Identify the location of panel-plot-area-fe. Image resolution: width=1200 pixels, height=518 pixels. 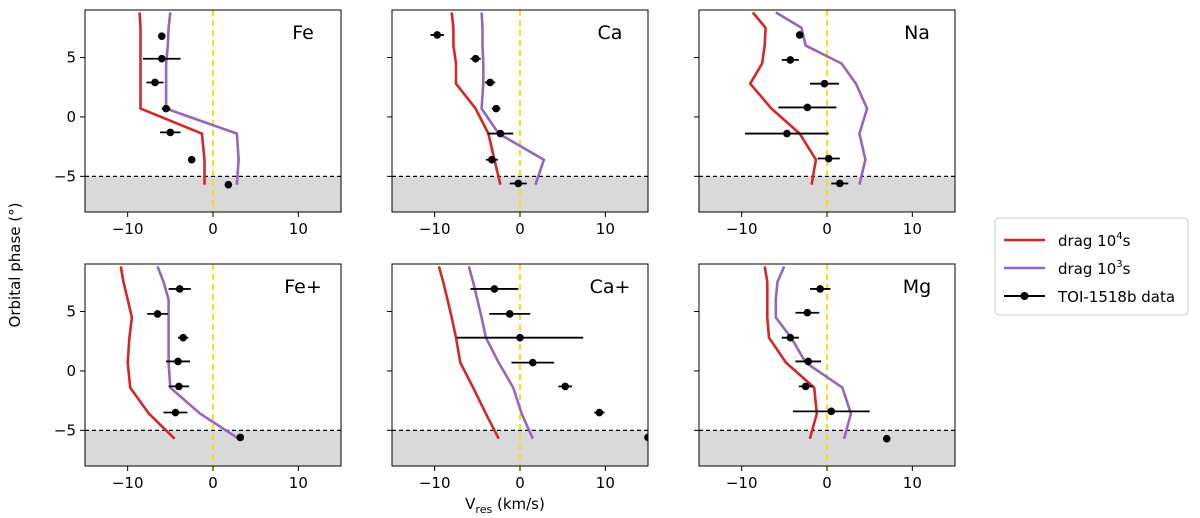
(213, 111).